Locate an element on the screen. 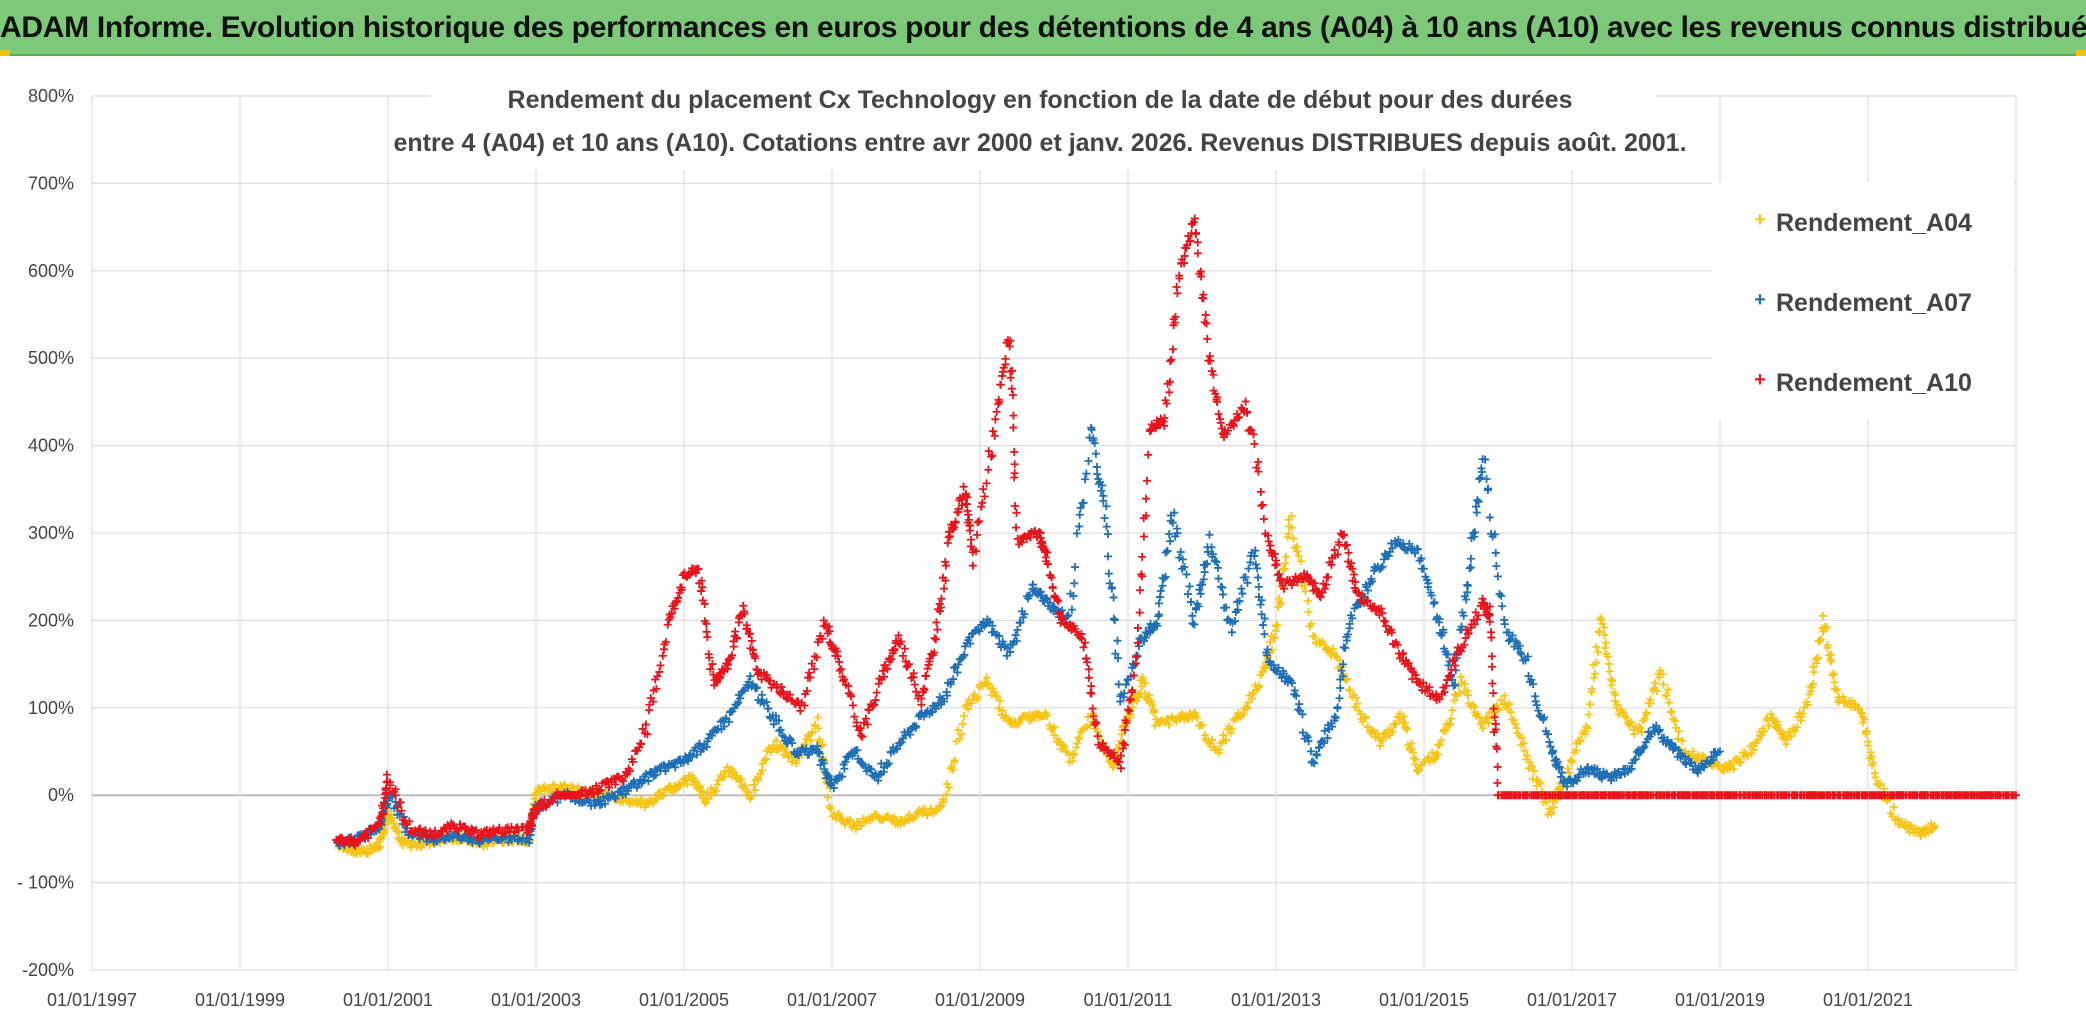 The image size is (2086, 1032). y-tick-label: 0% is located at coordinates (61, 795).